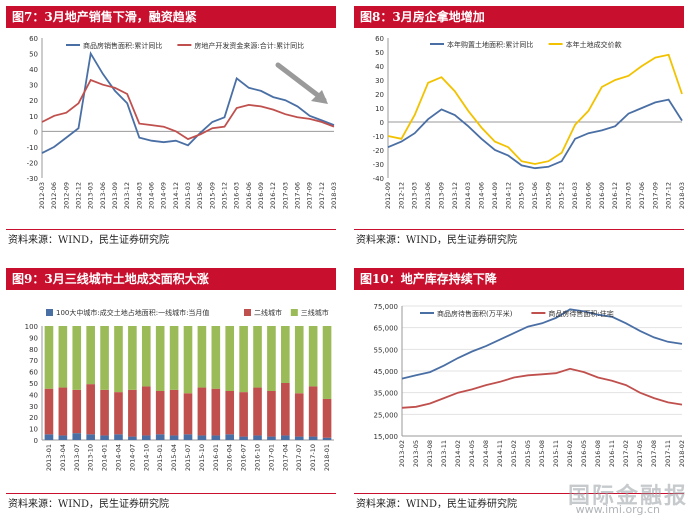 This screenshot has height=520, width=696. I want to click on x-tick-label: 2016-01, so click(216, 457).